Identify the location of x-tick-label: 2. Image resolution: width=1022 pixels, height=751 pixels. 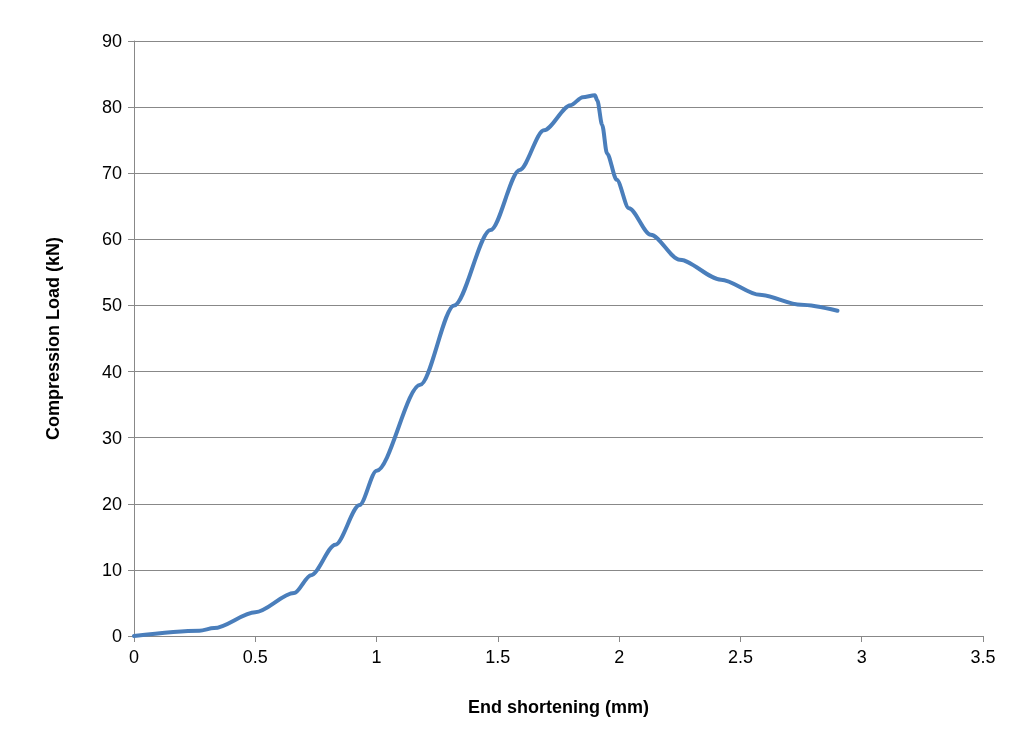
(619, 657).